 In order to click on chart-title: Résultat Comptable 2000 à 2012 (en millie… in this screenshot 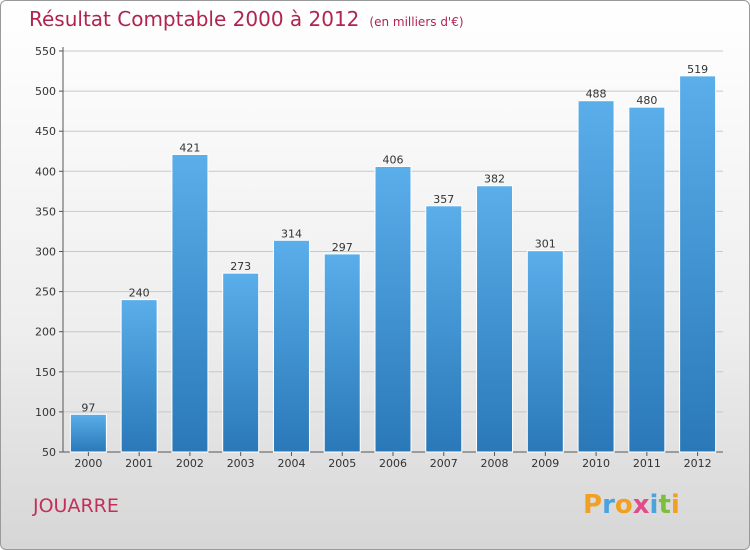, I will do `click(246, 19)`.